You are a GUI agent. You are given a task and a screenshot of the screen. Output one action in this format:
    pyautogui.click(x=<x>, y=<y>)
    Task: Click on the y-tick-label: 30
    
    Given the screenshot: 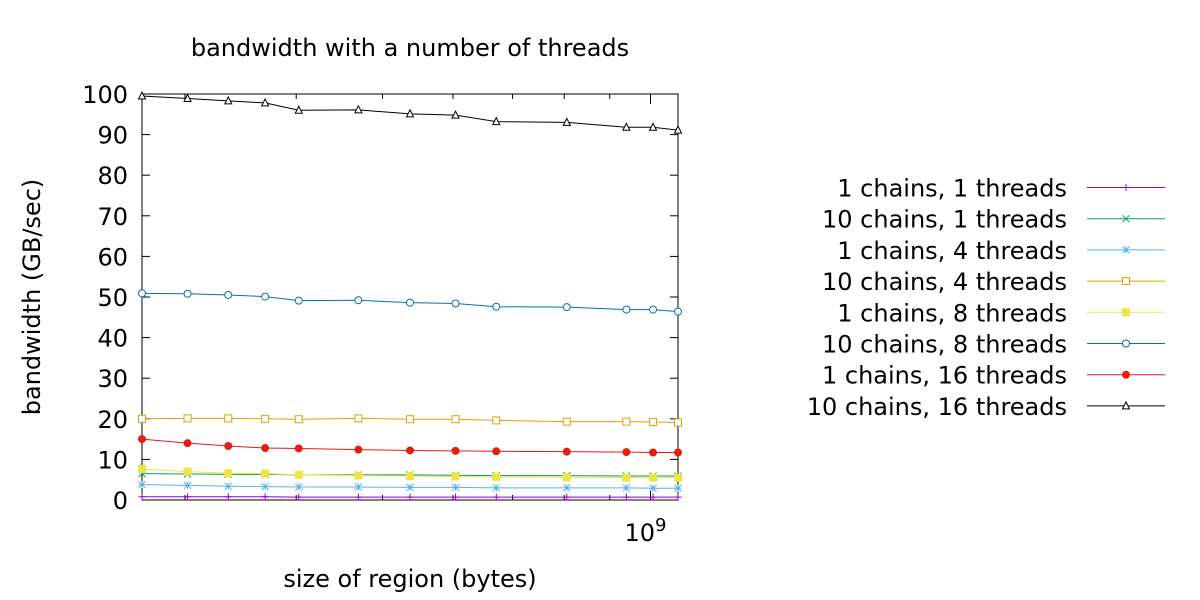 What is the action you would take?
    pyautogui.click(x=112, y=379)
    